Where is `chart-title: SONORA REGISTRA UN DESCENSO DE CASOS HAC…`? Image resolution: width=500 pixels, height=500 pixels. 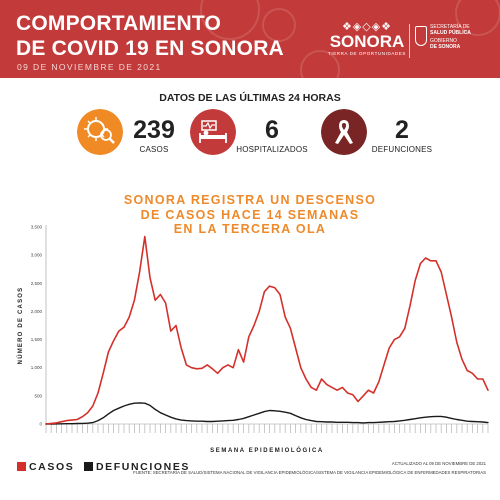 chart-title: SONORA REGISTRA UN DESCENSO DE CASOS HAC… is located at coordinates (250, 214).